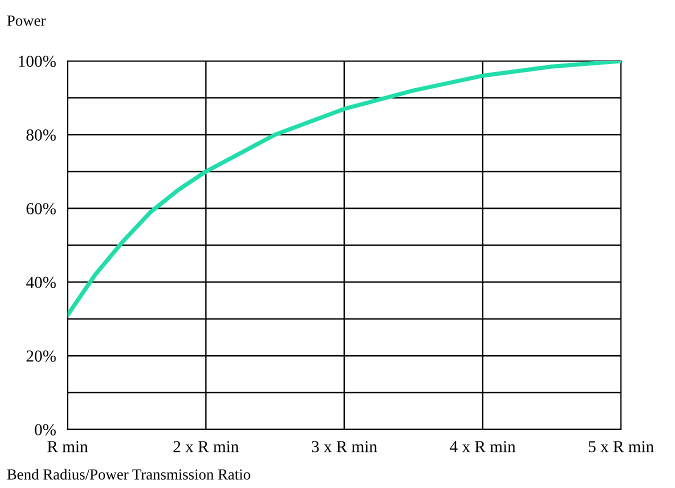 The image size is (675, 488). What do you see at coordinates (45, 430) in the screenshot?
I see `y-tick-label: 0%` at bounding box center [45, 430].